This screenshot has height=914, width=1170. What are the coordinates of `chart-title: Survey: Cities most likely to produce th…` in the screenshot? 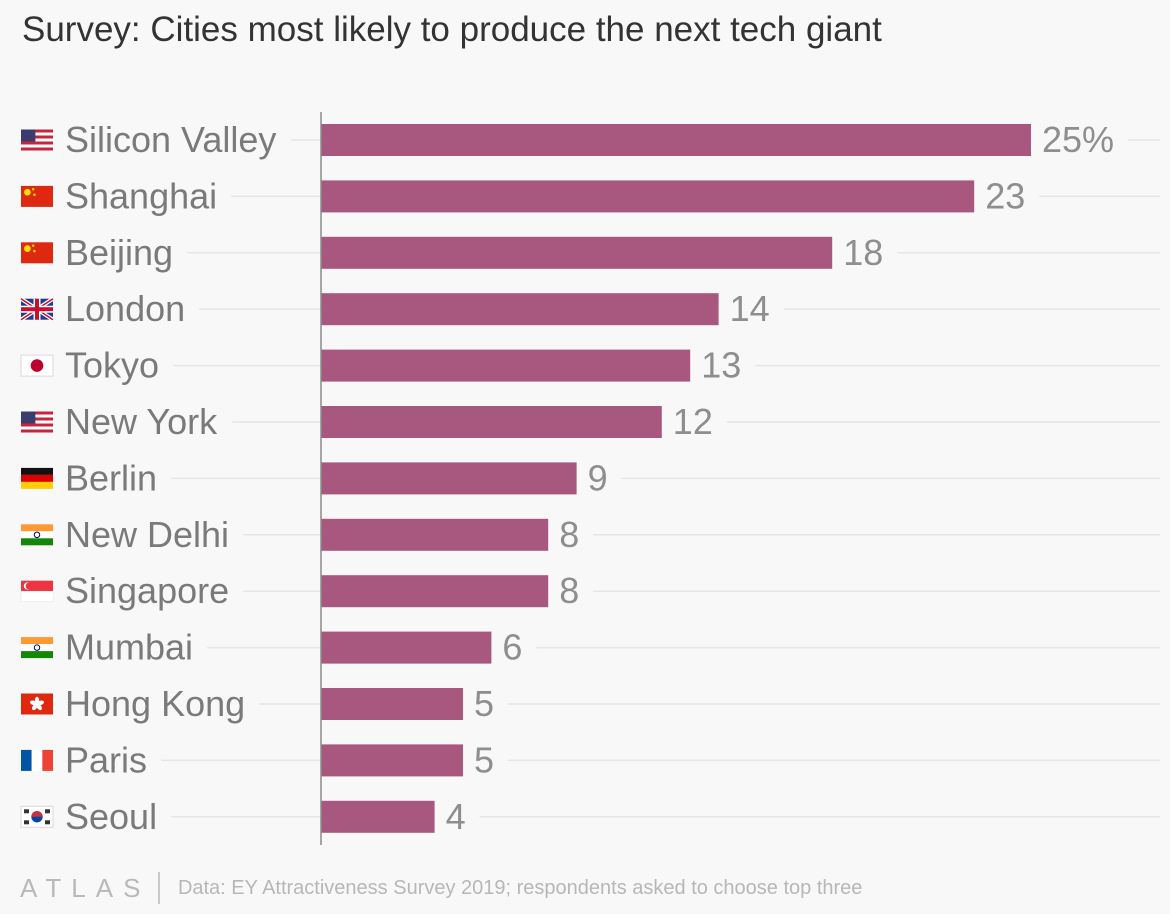 It's located at (452, 29).